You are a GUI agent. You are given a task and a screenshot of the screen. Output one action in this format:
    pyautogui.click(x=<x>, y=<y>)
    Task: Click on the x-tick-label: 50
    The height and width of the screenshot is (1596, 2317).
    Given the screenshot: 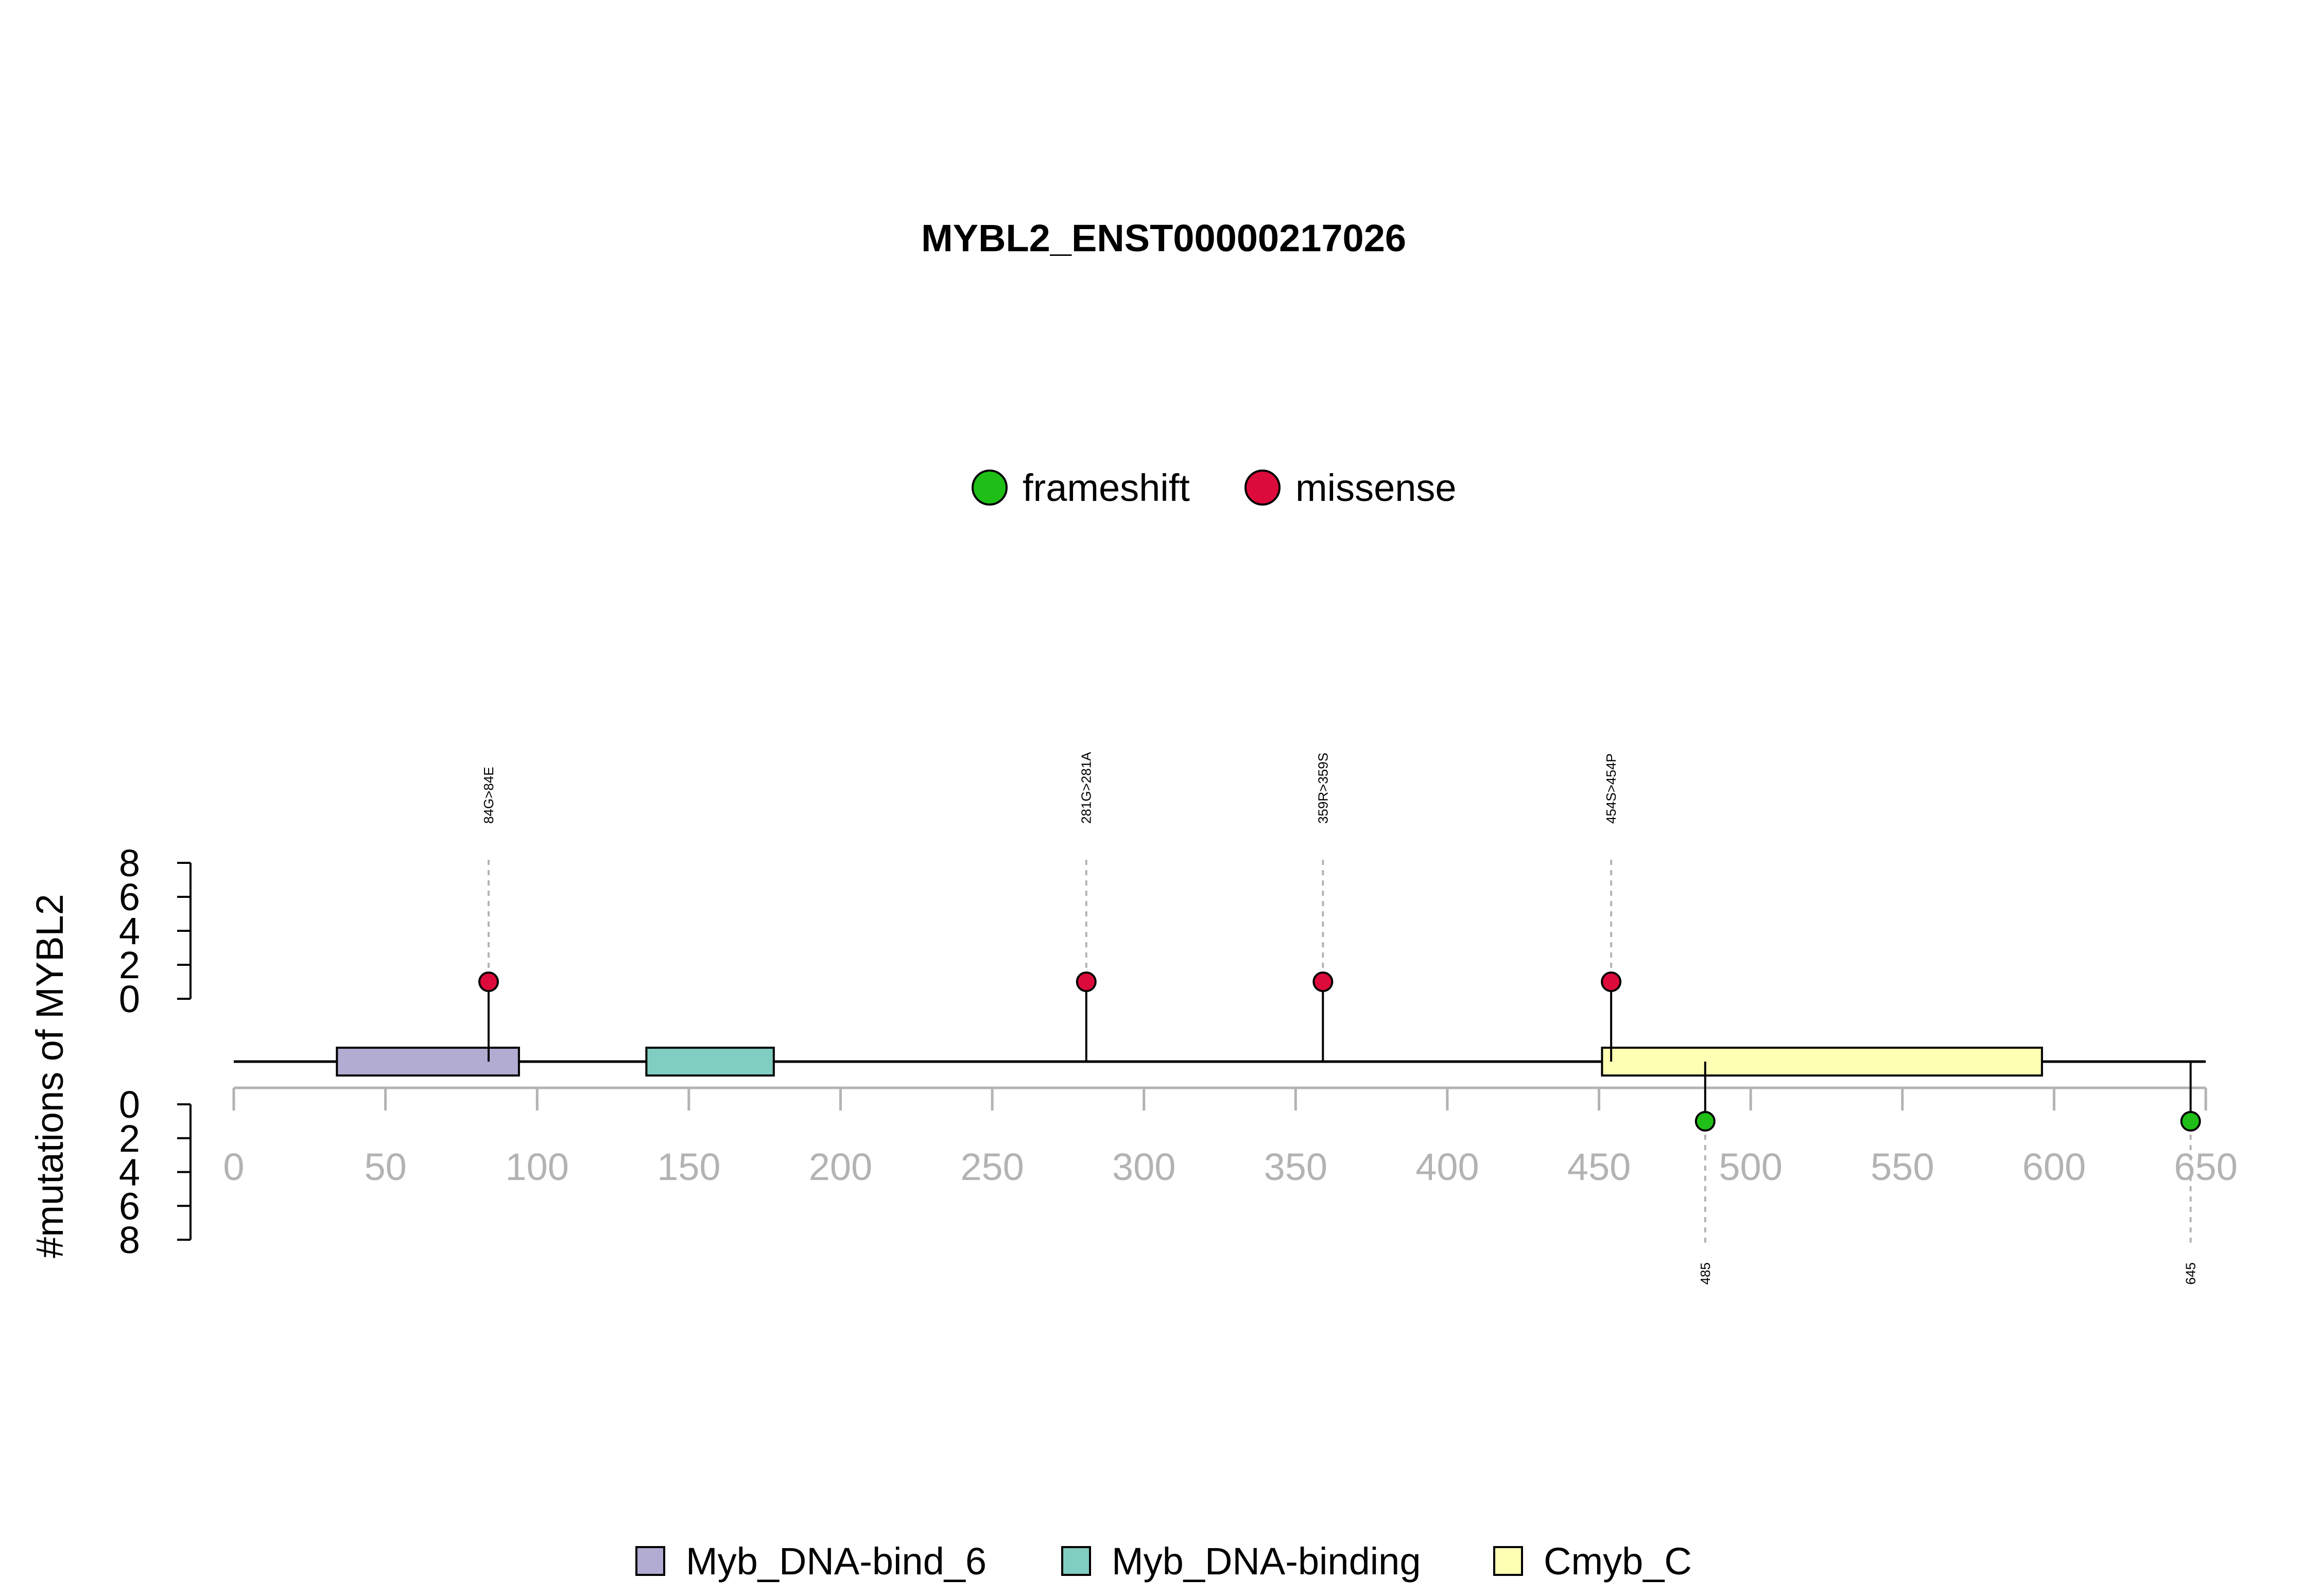 What is the action you would take?
    pyautogui.click(x=385, y=1167)
    